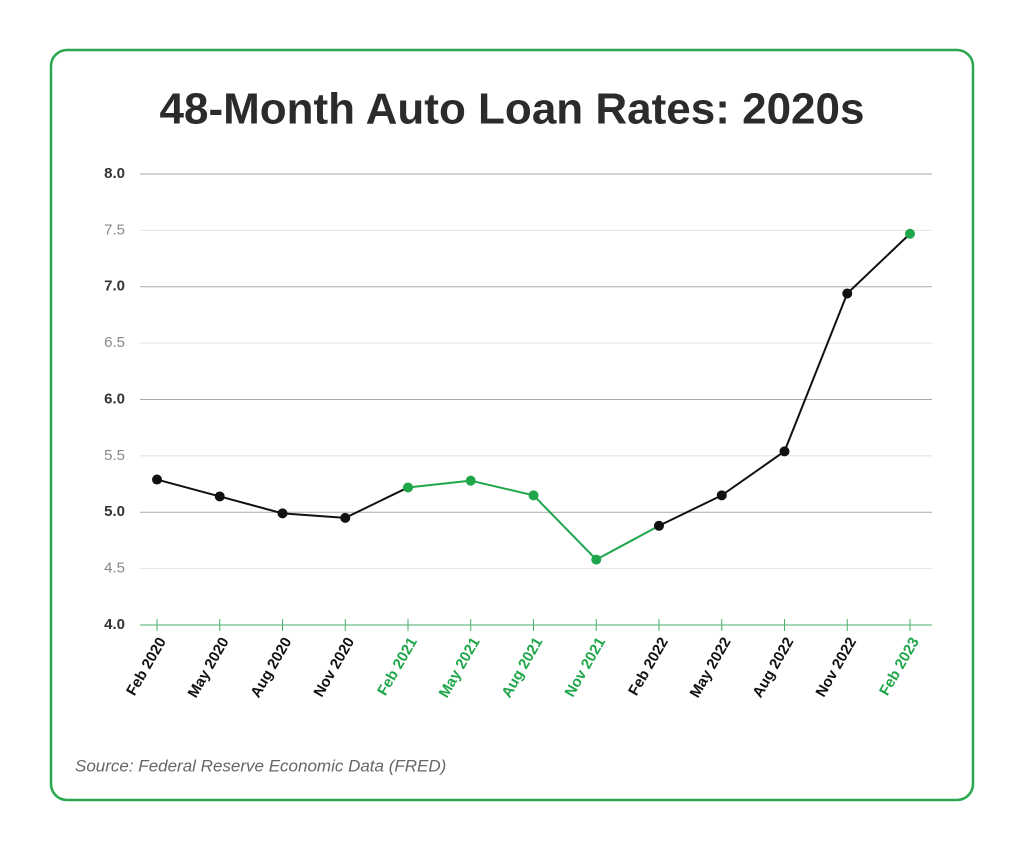 The height and width of the screenshot is (850, 1024). I want to click on y-tick-label: 5.5, so click(114, 455).